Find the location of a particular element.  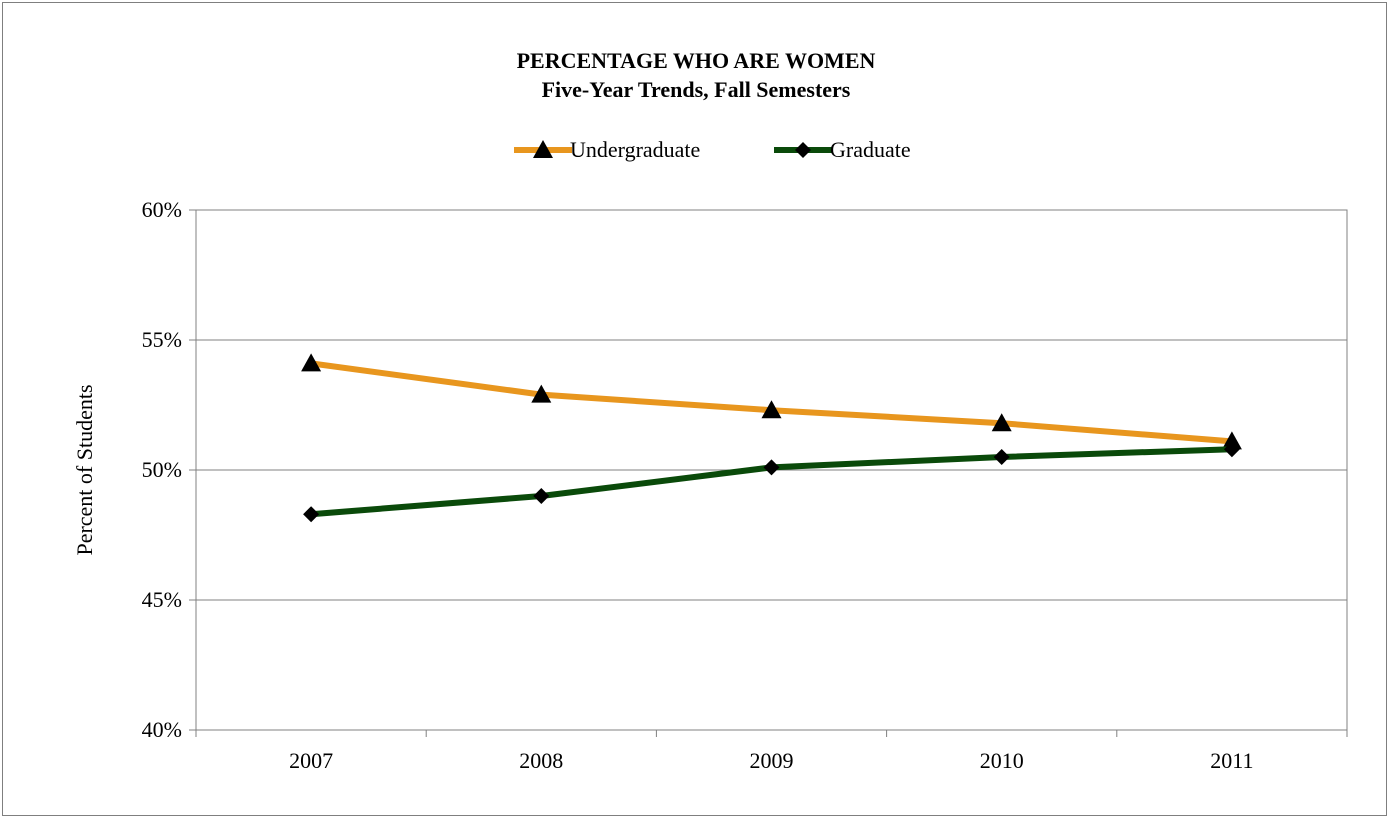

y-tick-label: 40% is located at coordinates (162, 729).